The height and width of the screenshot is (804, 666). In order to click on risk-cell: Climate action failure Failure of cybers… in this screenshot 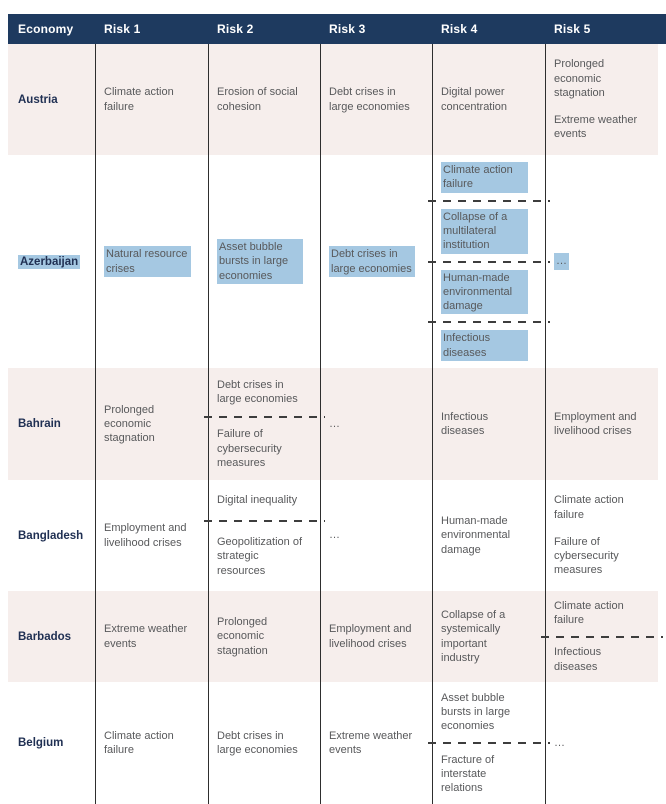, I will do `click(601, 535)`.